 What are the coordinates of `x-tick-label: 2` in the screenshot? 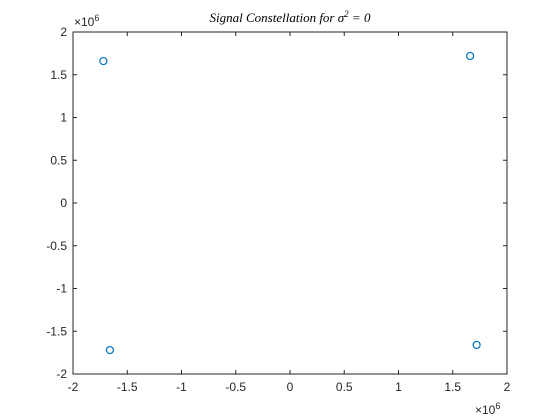 It's located at (507, 387).